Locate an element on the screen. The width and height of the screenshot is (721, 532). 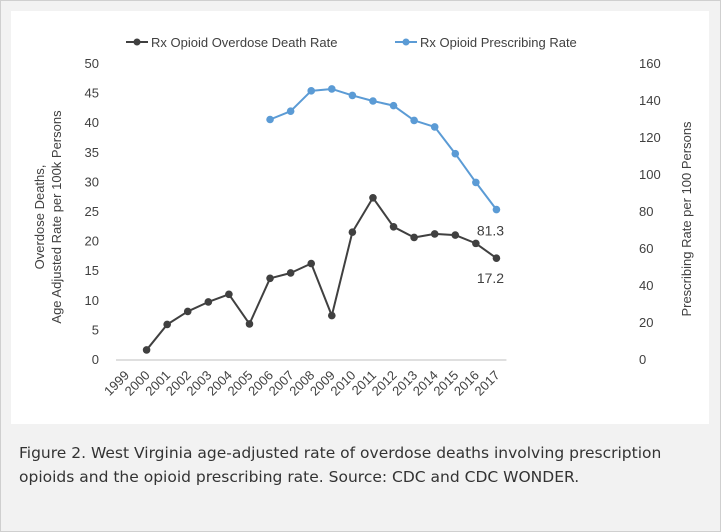
y-right-tick-label: 120 is located at coordinates (650, 137).